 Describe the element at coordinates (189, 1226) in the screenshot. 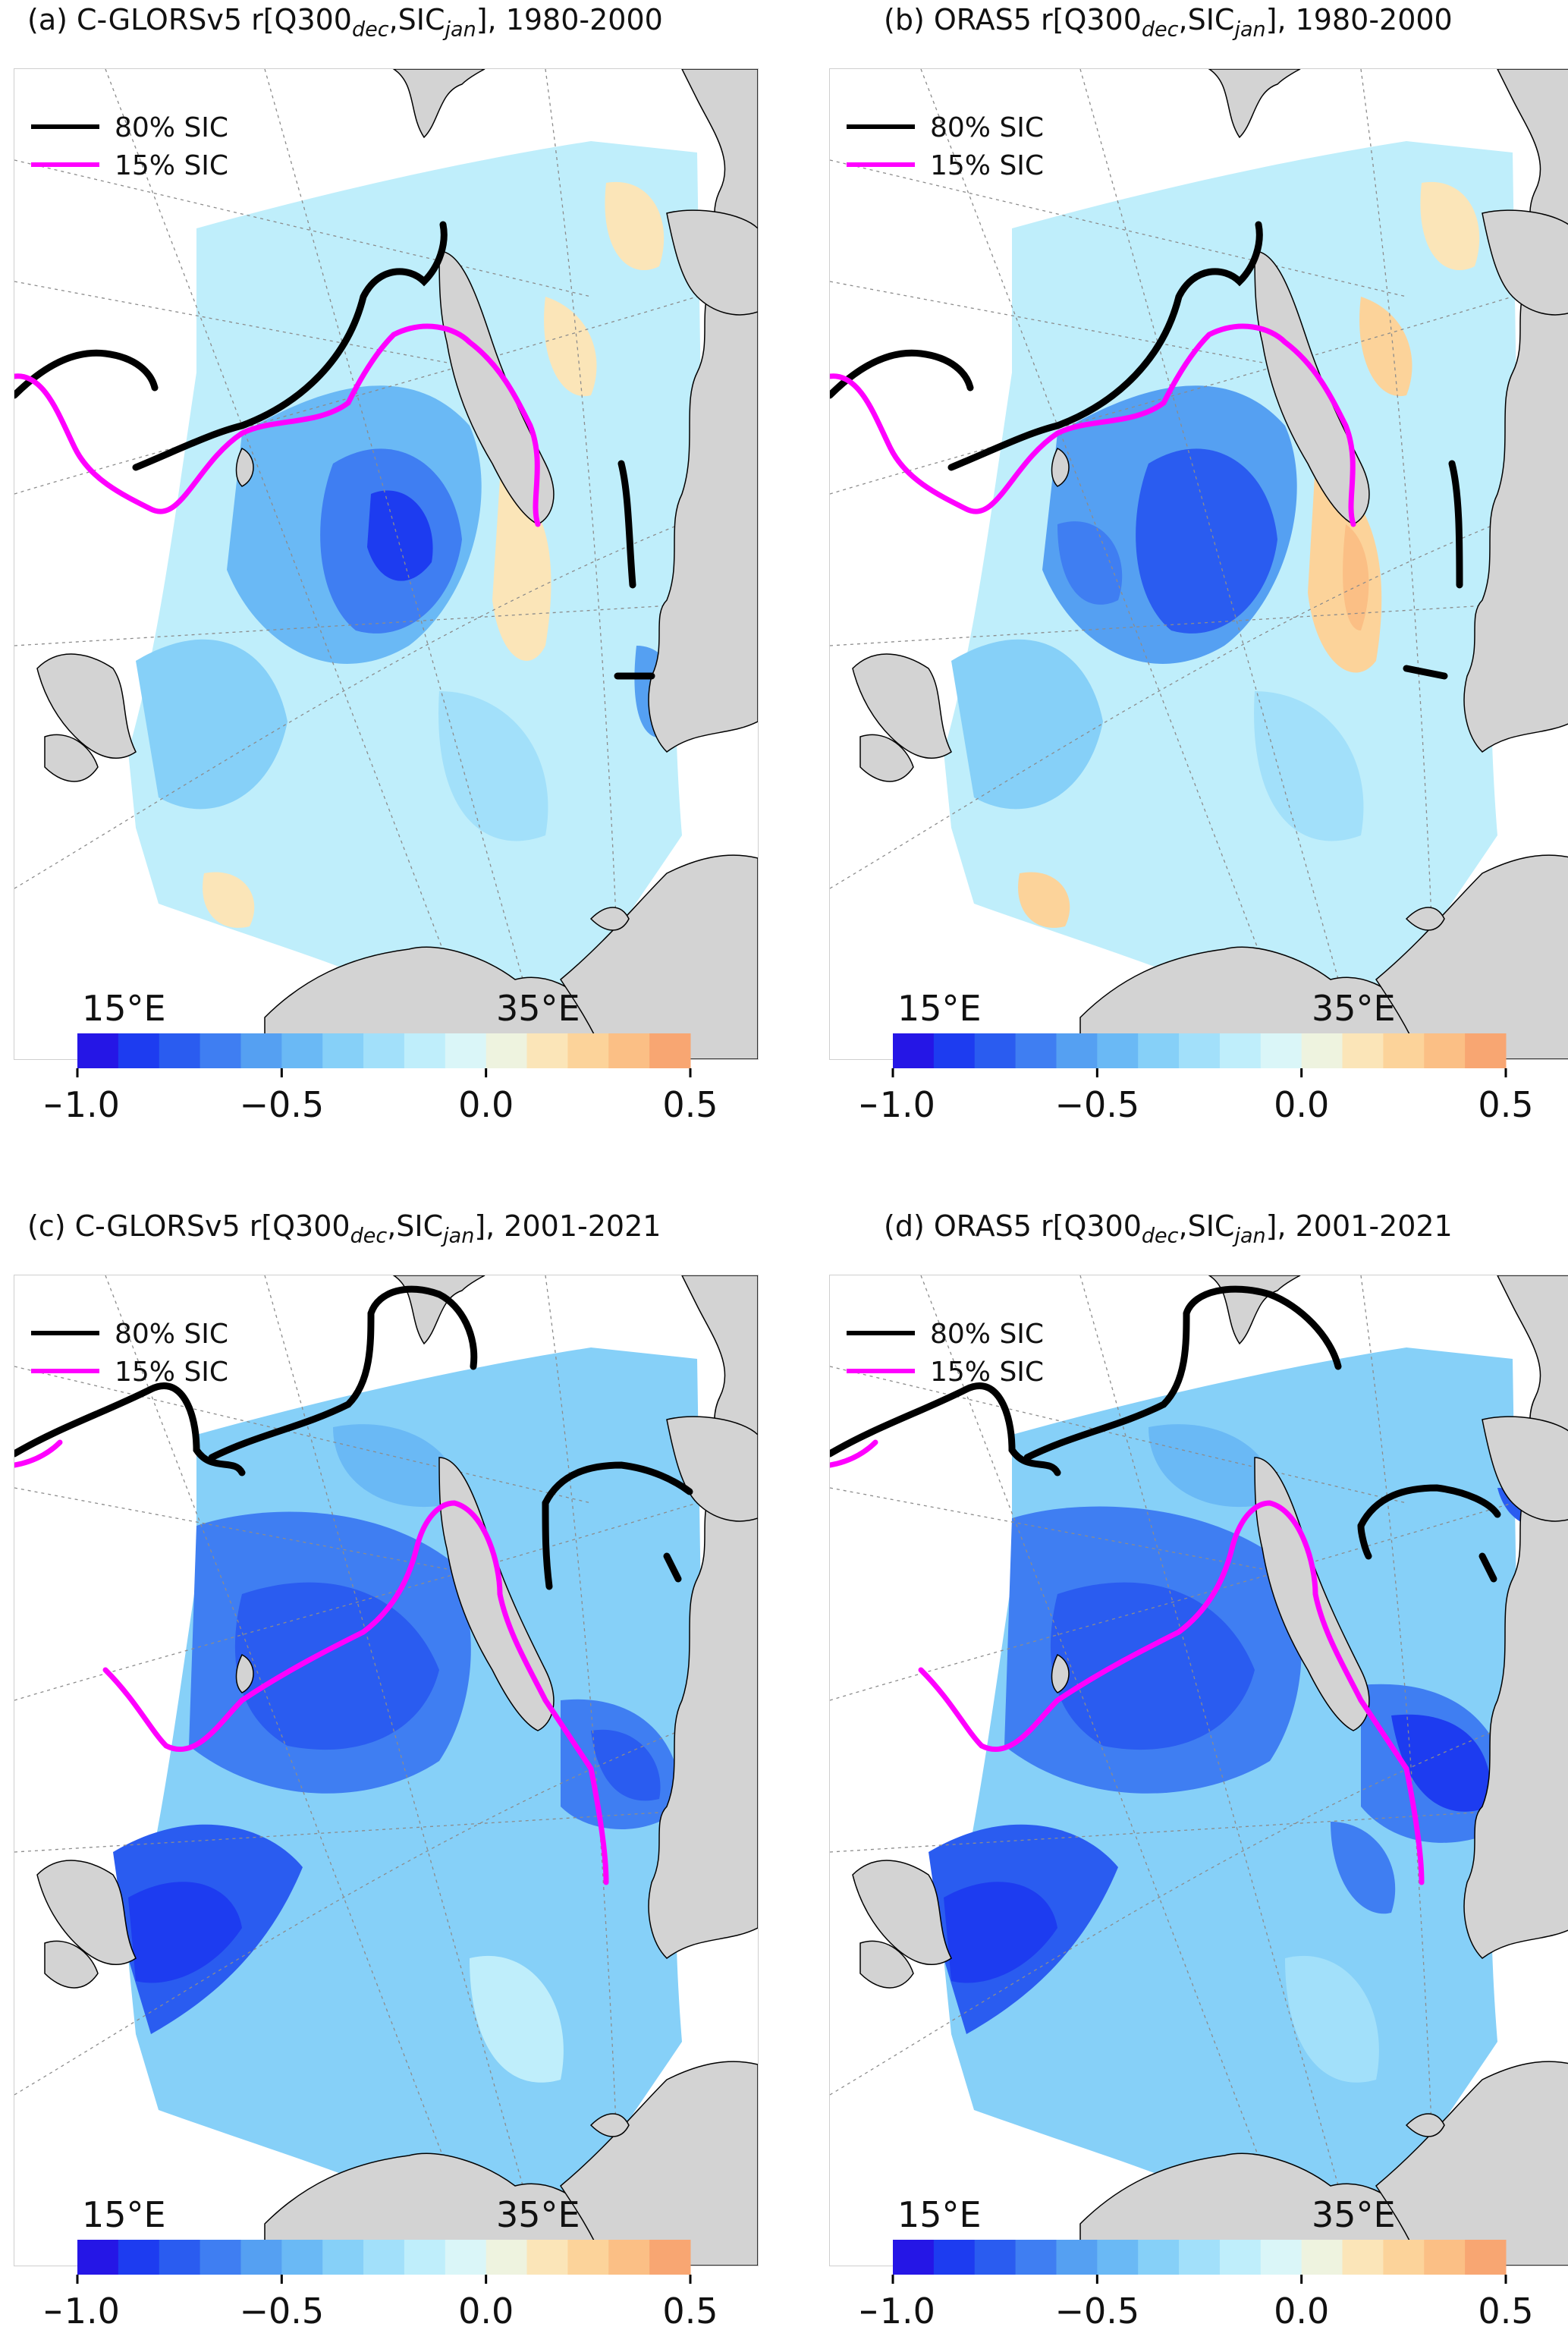

I see `title-prefix: (c) C-GLORSv5 r[Q300` at that location.